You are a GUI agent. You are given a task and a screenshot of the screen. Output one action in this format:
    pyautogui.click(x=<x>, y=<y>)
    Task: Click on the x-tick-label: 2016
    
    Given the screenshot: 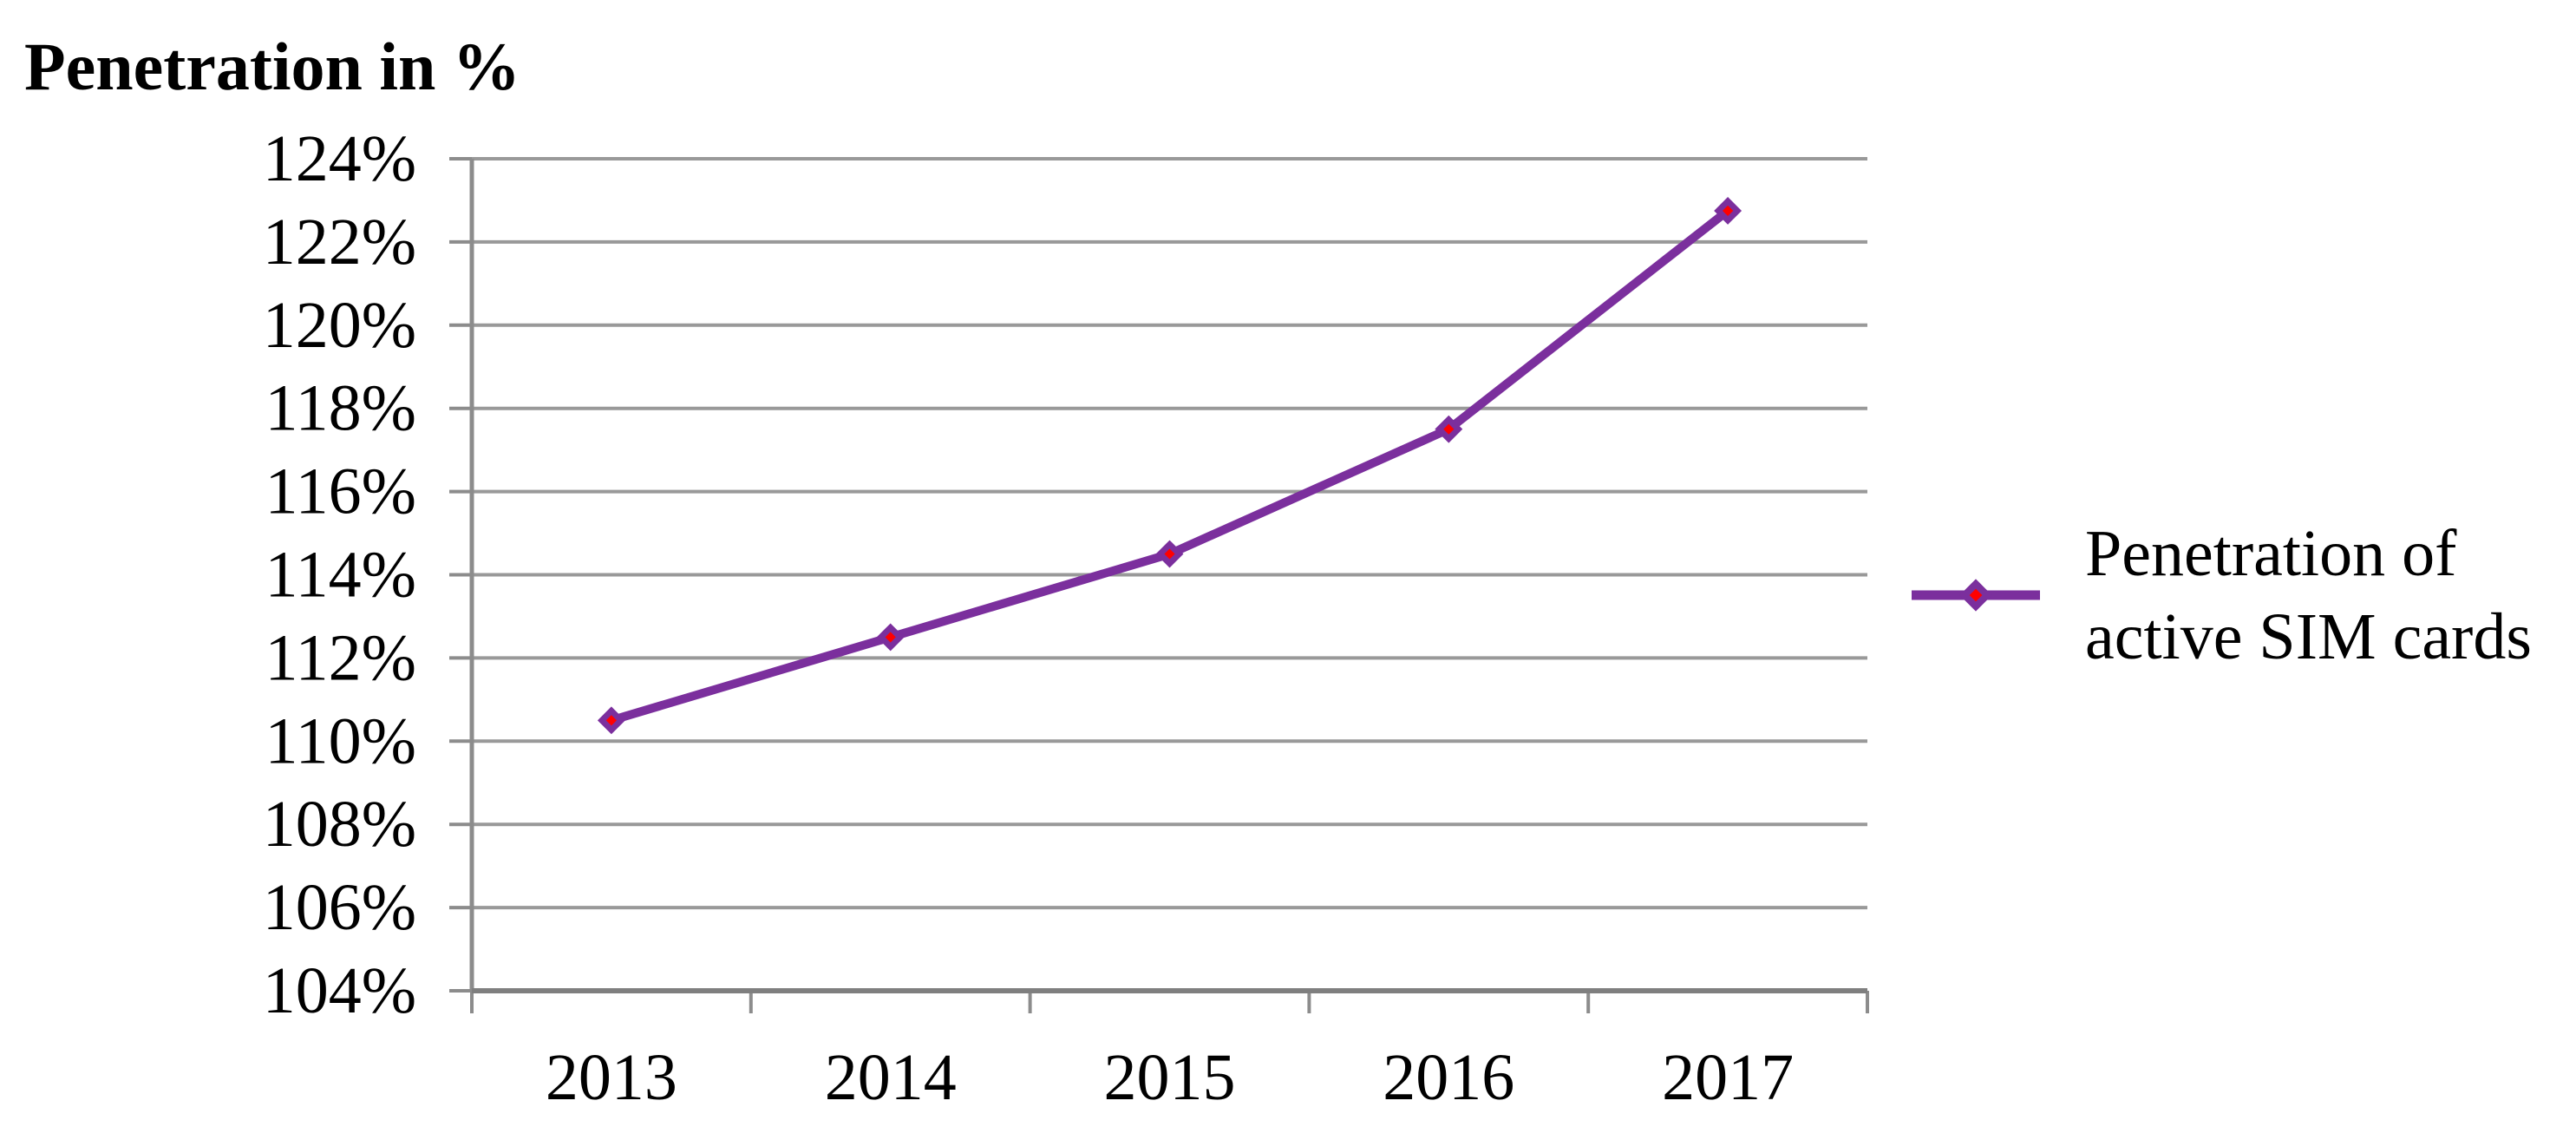 What is the action you would take?
    pyautogui.click(x=1448, y=1077)
    